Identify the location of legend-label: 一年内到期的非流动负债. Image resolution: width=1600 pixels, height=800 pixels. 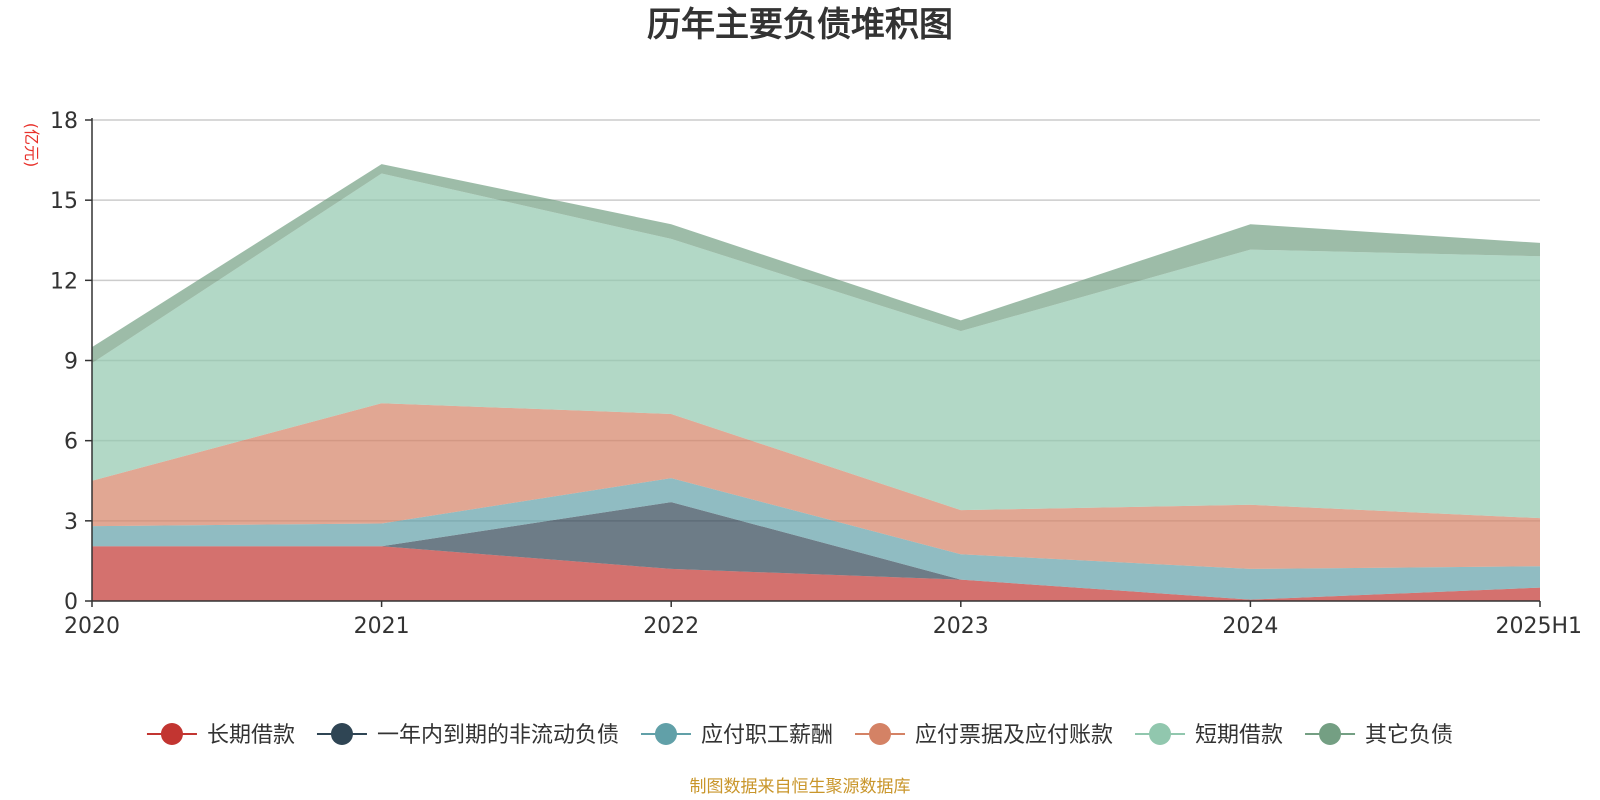
(498, 735).